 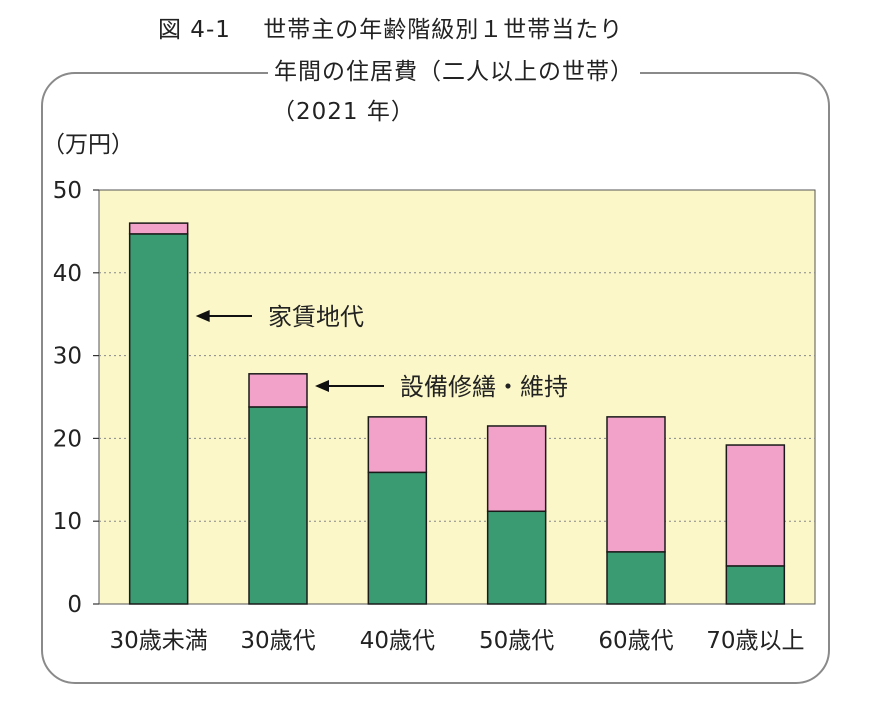 I want to click on x-tick-label: 40歳代, so click(x=397, y=641).